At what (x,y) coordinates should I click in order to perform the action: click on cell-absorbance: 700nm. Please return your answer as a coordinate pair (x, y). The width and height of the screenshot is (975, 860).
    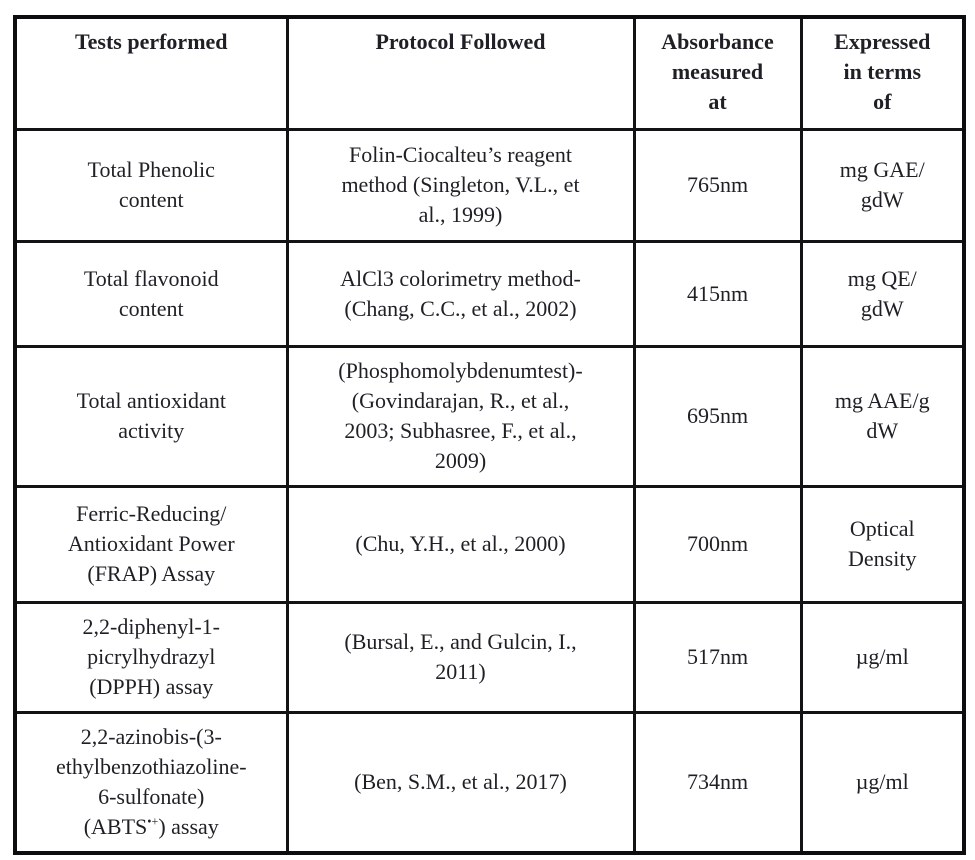
    Looking at the image, I should click on (717, 544).